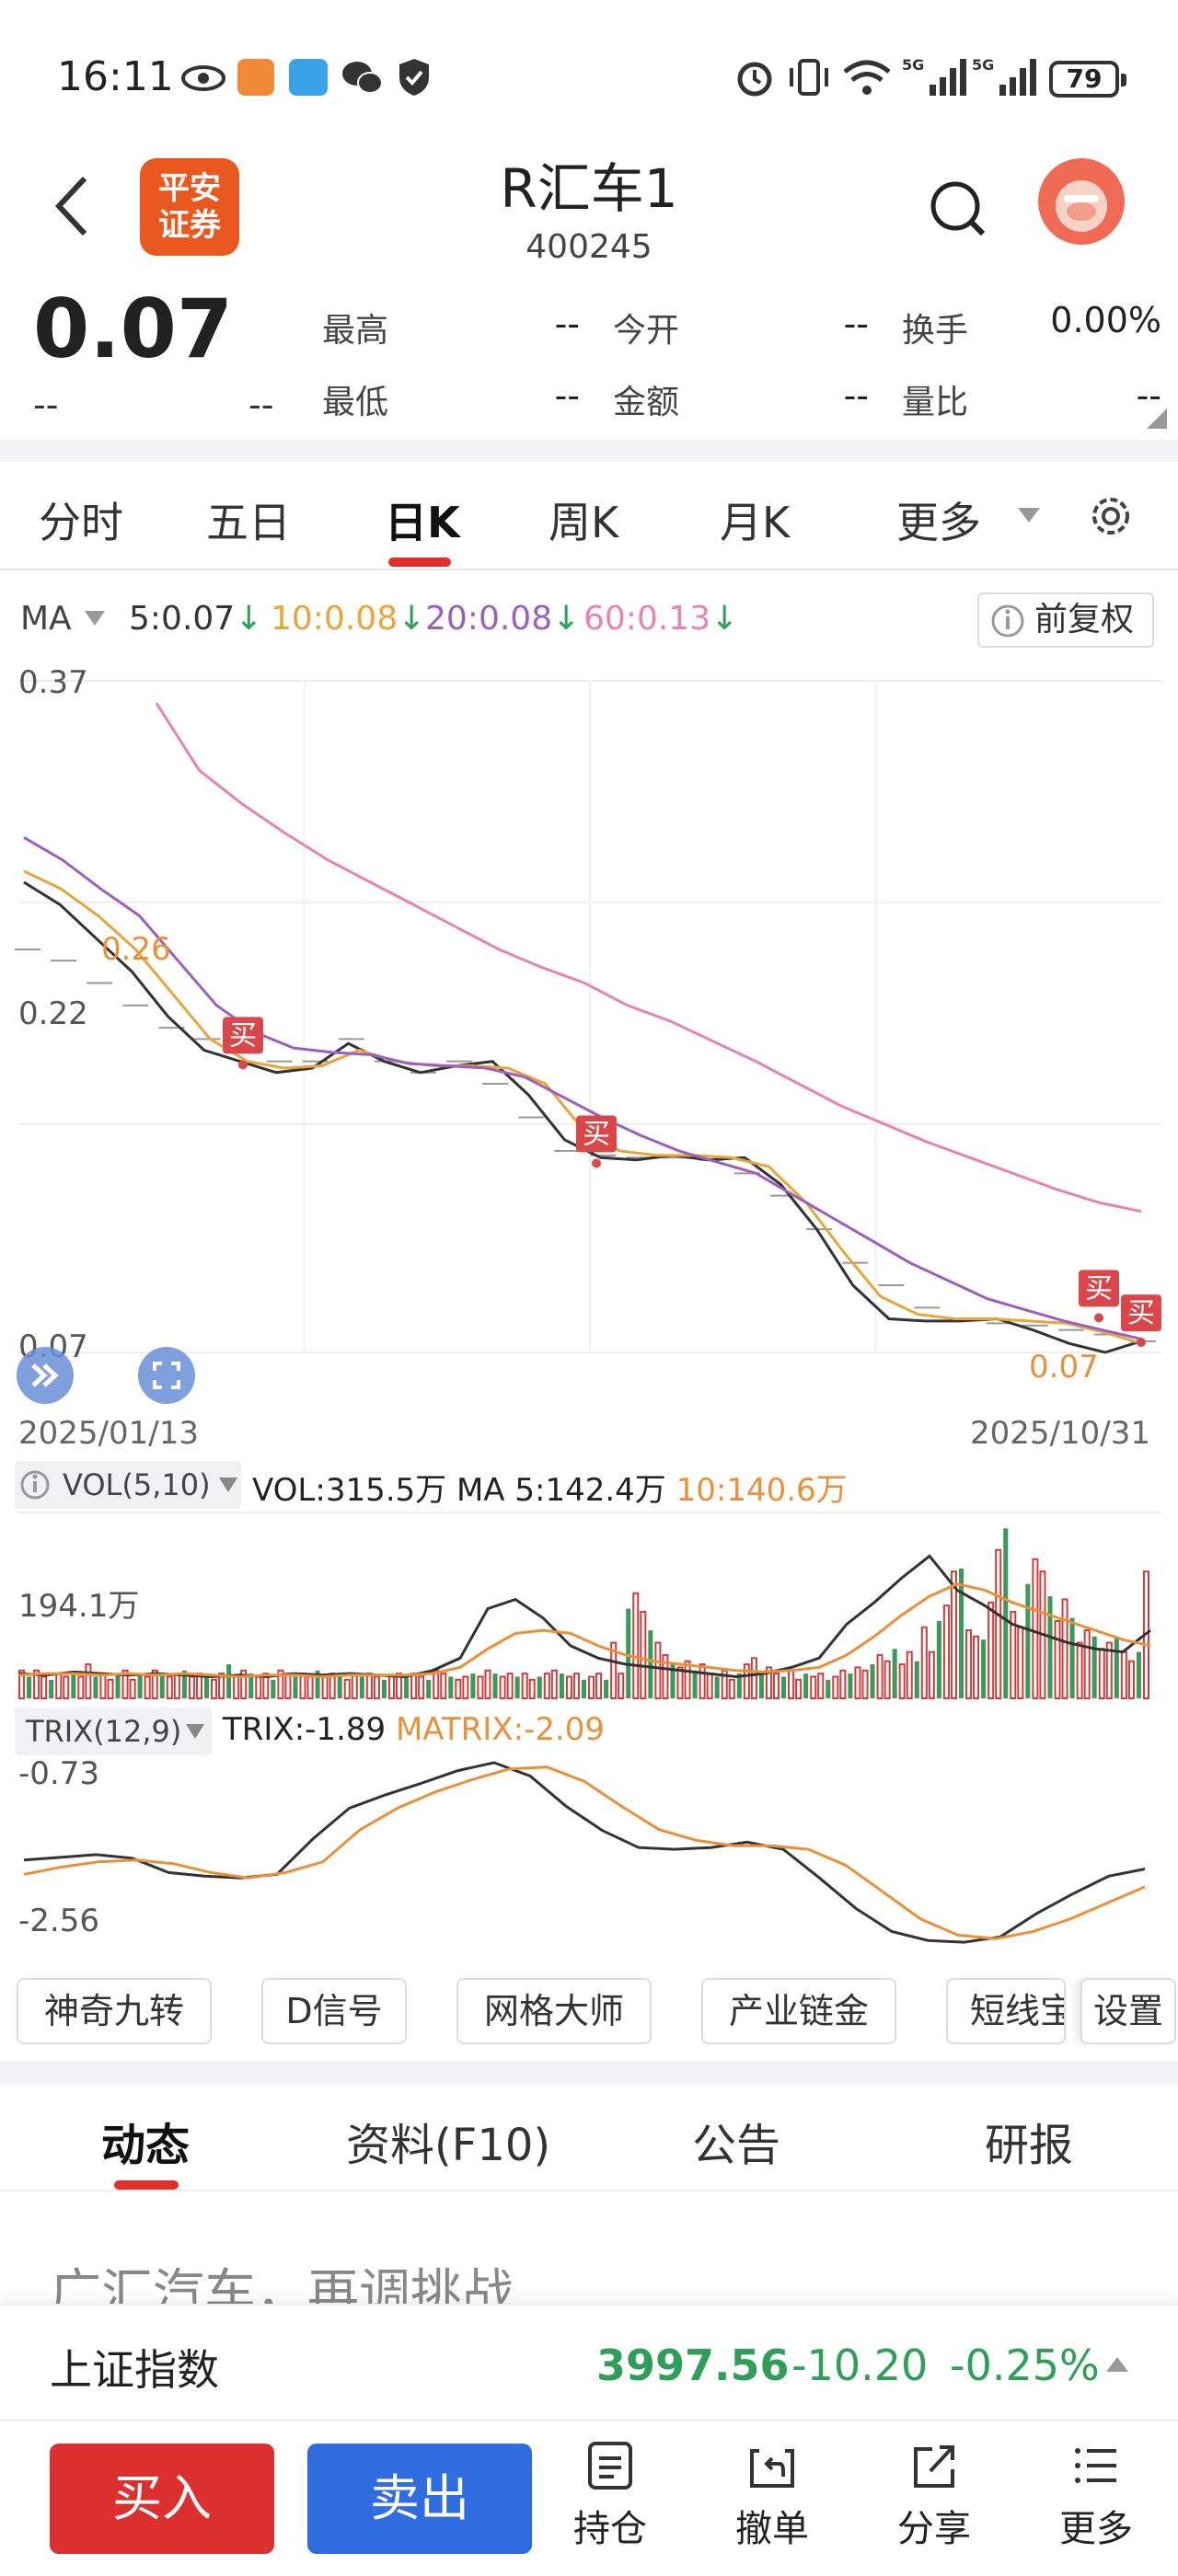 This screenshot has width=1178, height=2576. Describe the element at coordinates (58, 1773) in the screenshot. I see `trix-y-tick: -0.73` at that location.